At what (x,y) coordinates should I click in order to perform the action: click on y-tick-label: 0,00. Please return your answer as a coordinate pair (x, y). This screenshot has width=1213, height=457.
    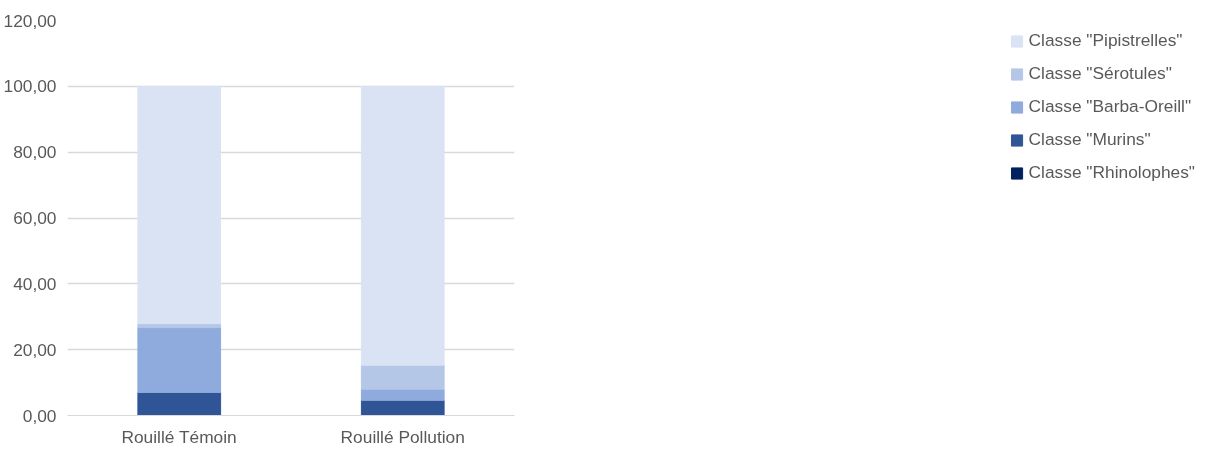
    Looking at the image, I should click on (39, 415).